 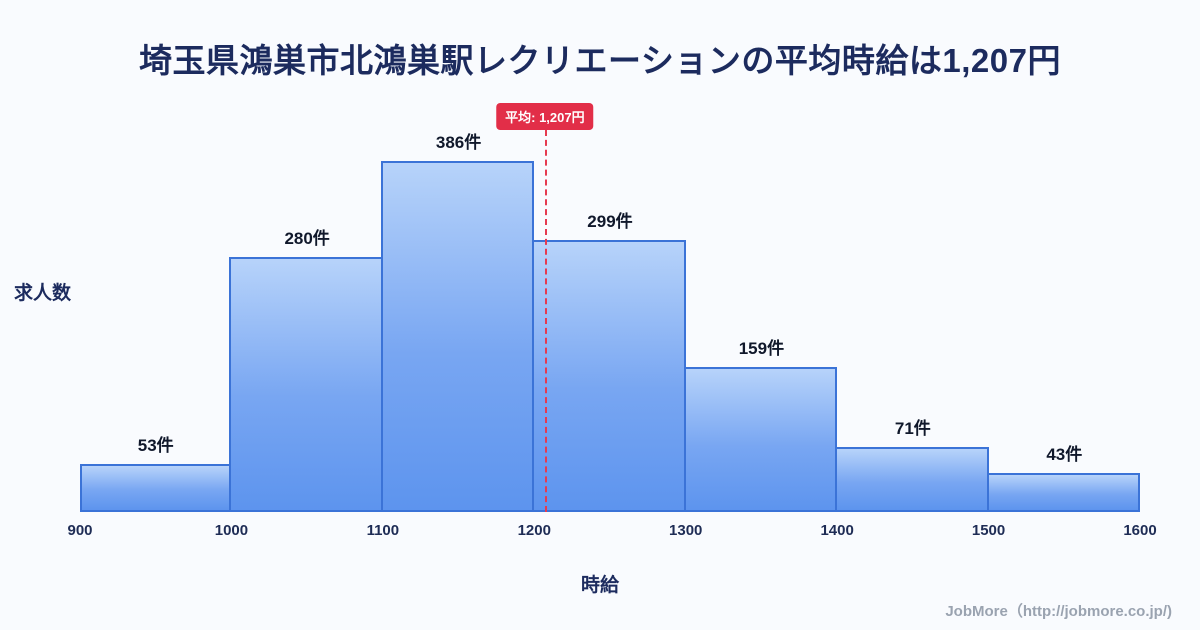 What do you see at coordinates (307, 239) in the screenshot?
I see `bar-value-label: 280件` at bounding box center [307, 239].